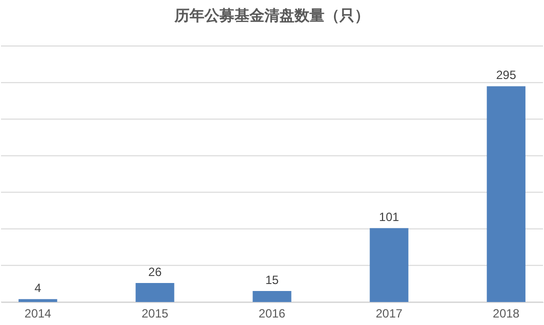 This screenshot has width=544, height=325. Describe the element at coordinates (155, 313) in the screenshot. I see `x-tick-label: 2015` at that location.